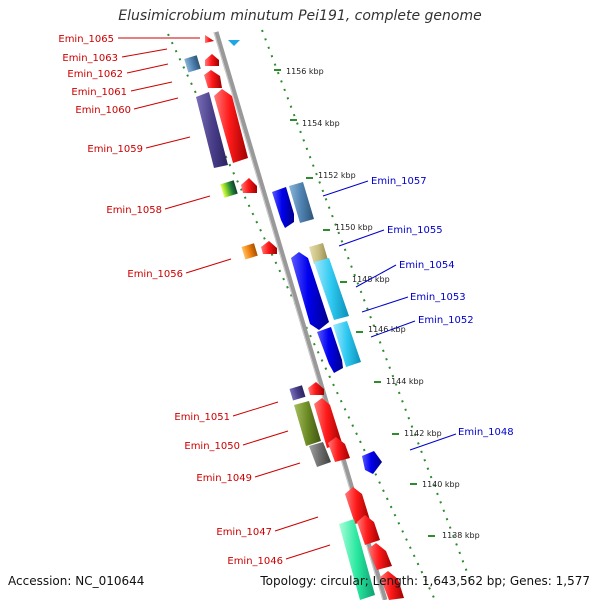  Describe the element at coordinates (486, 432) in the screenshot. I see `gene-label-right: Emin_1048` at that location.